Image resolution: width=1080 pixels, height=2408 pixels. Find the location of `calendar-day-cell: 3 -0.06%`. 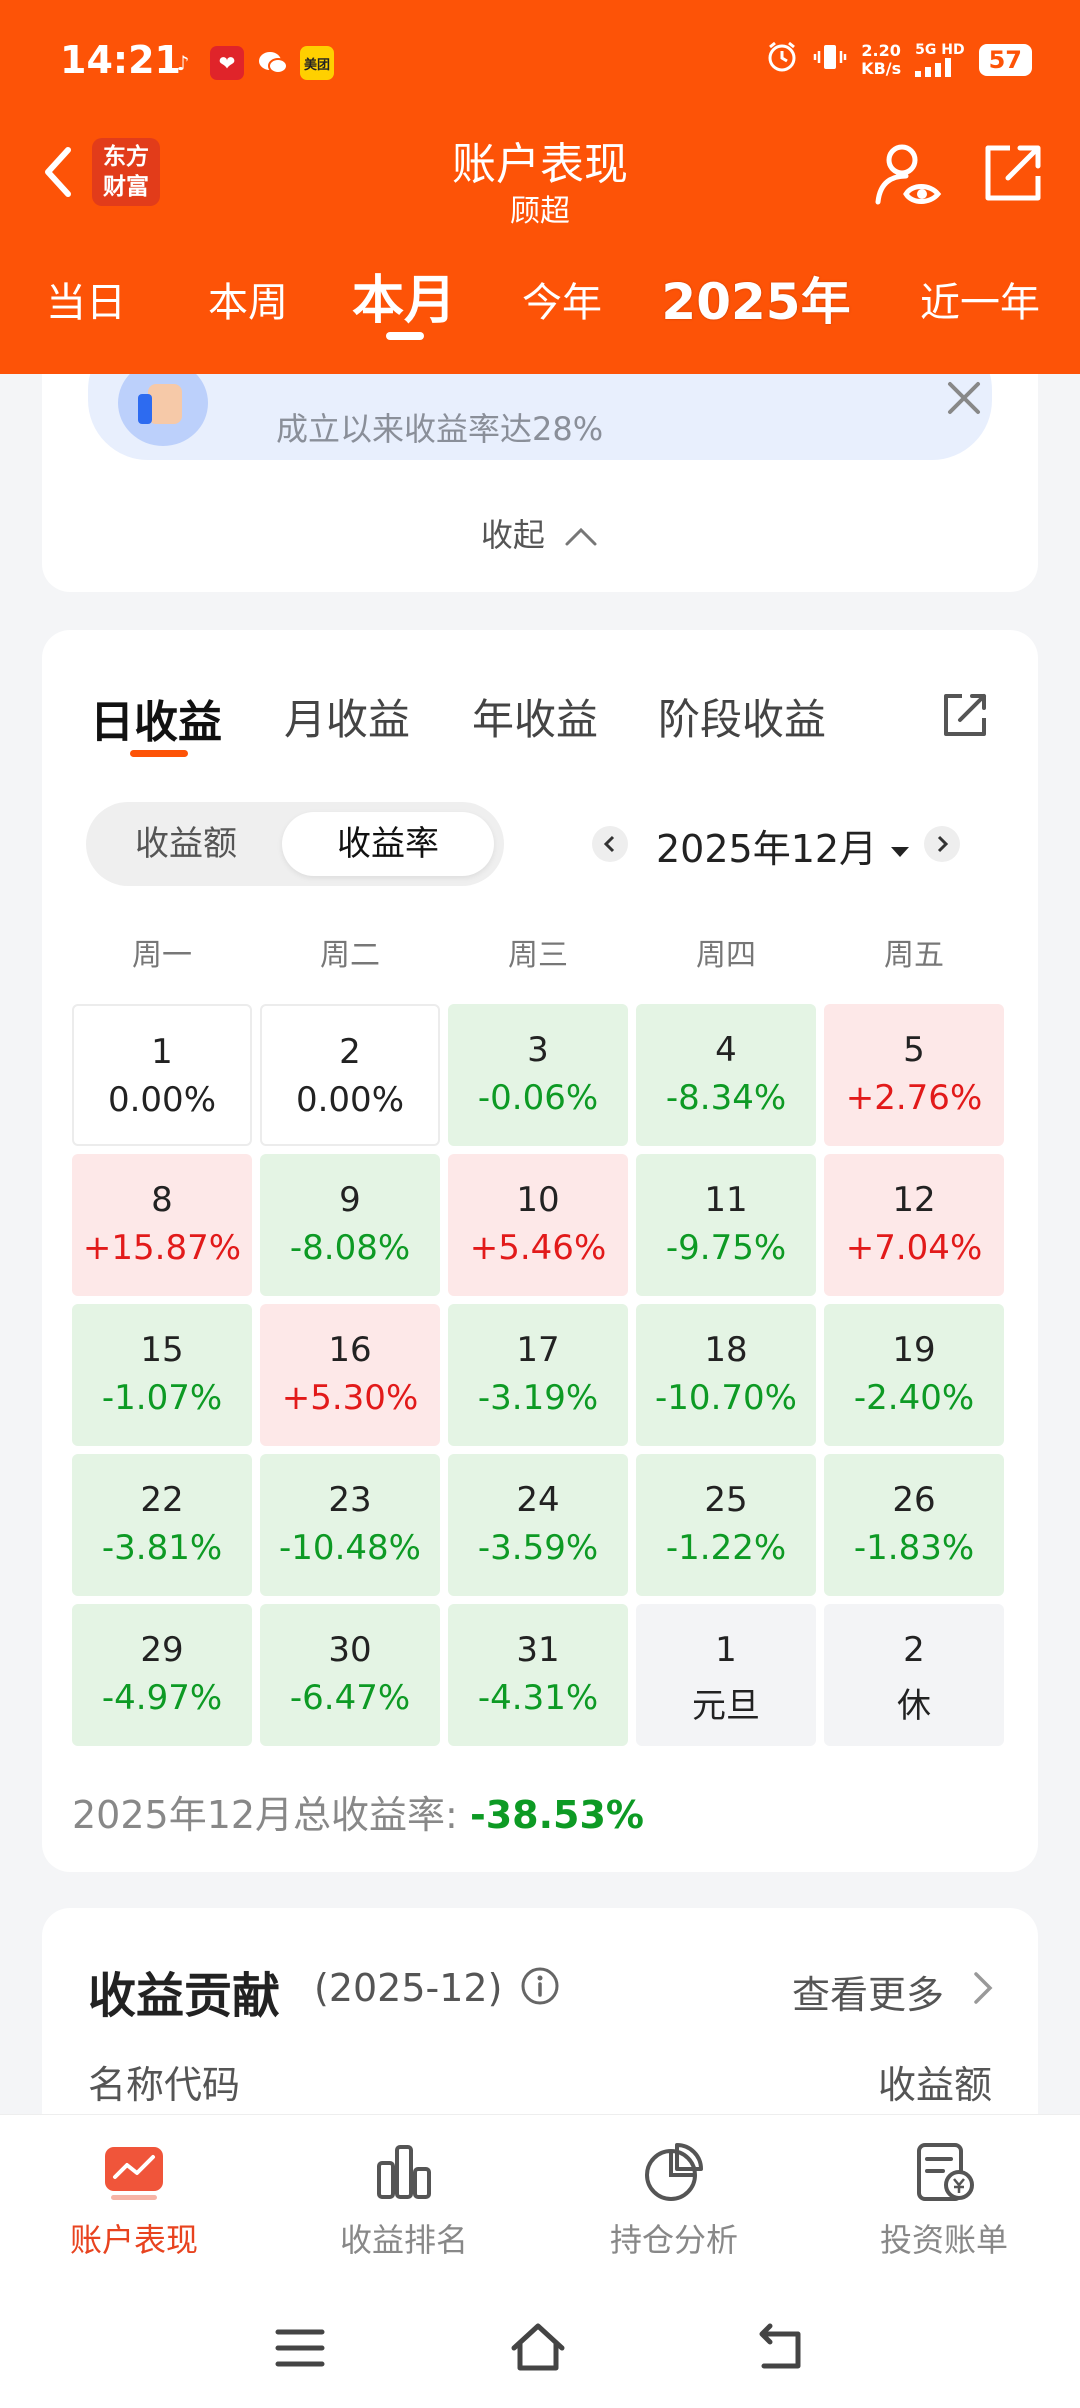

calendar-day-cell: 3 -0.06% is located at coordinates (538, 1075).